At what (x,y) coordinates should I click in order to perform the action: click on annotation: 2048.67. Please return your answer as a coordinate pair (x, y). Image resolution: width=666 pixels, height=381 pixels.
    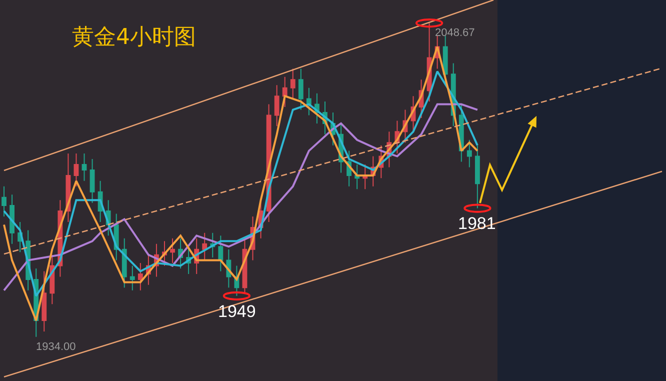
    Looking at the image, I should click on (455, 33).